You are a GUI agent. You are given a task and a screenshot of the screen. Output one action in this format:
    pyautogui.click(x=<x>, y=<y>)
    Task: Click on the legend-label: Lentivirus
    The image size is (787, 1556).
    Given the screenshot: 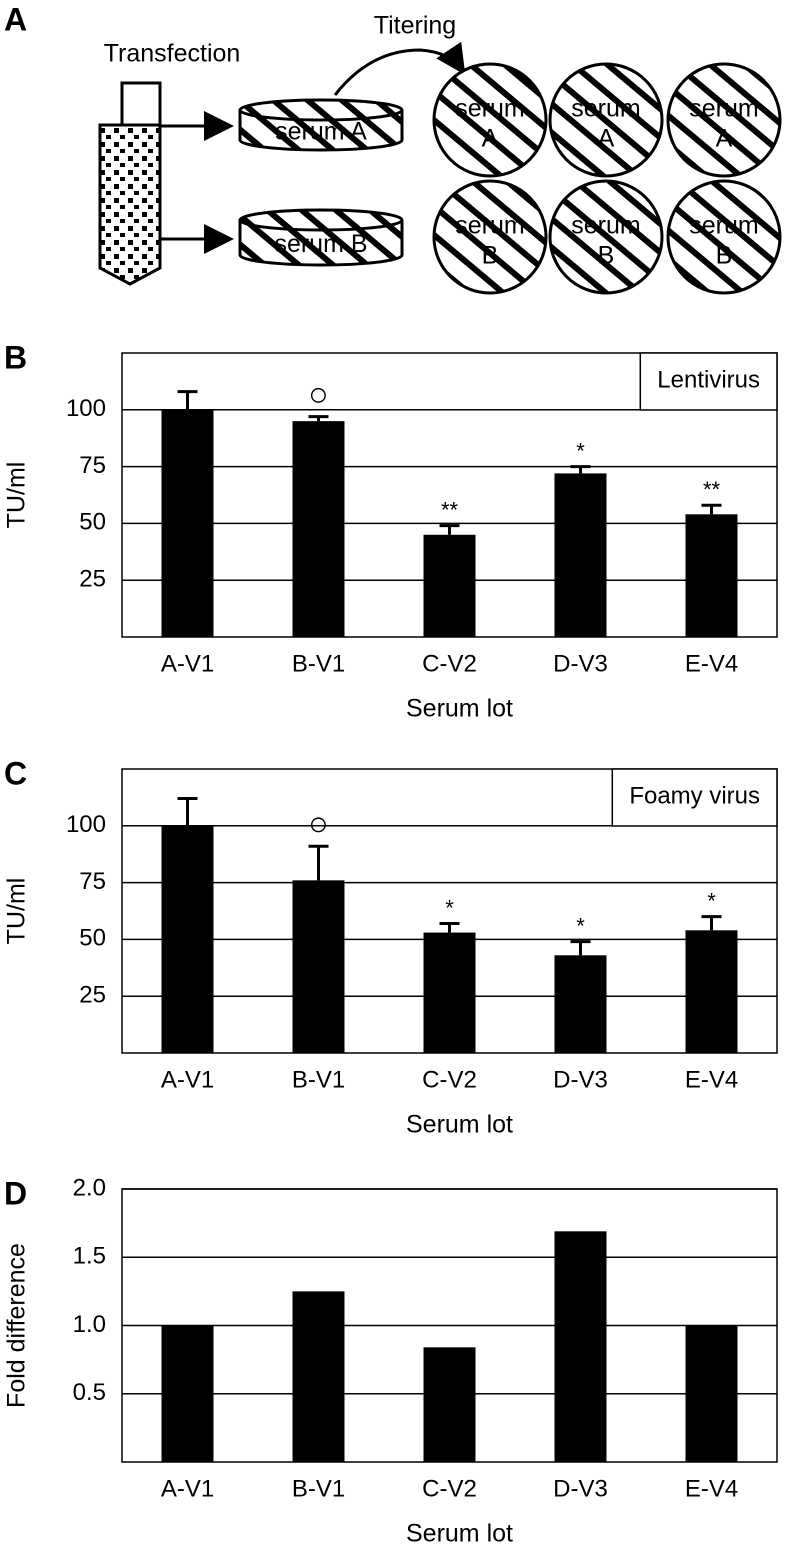 What is the action you would take?
    pyautogui.click(x=708, y=379)
    